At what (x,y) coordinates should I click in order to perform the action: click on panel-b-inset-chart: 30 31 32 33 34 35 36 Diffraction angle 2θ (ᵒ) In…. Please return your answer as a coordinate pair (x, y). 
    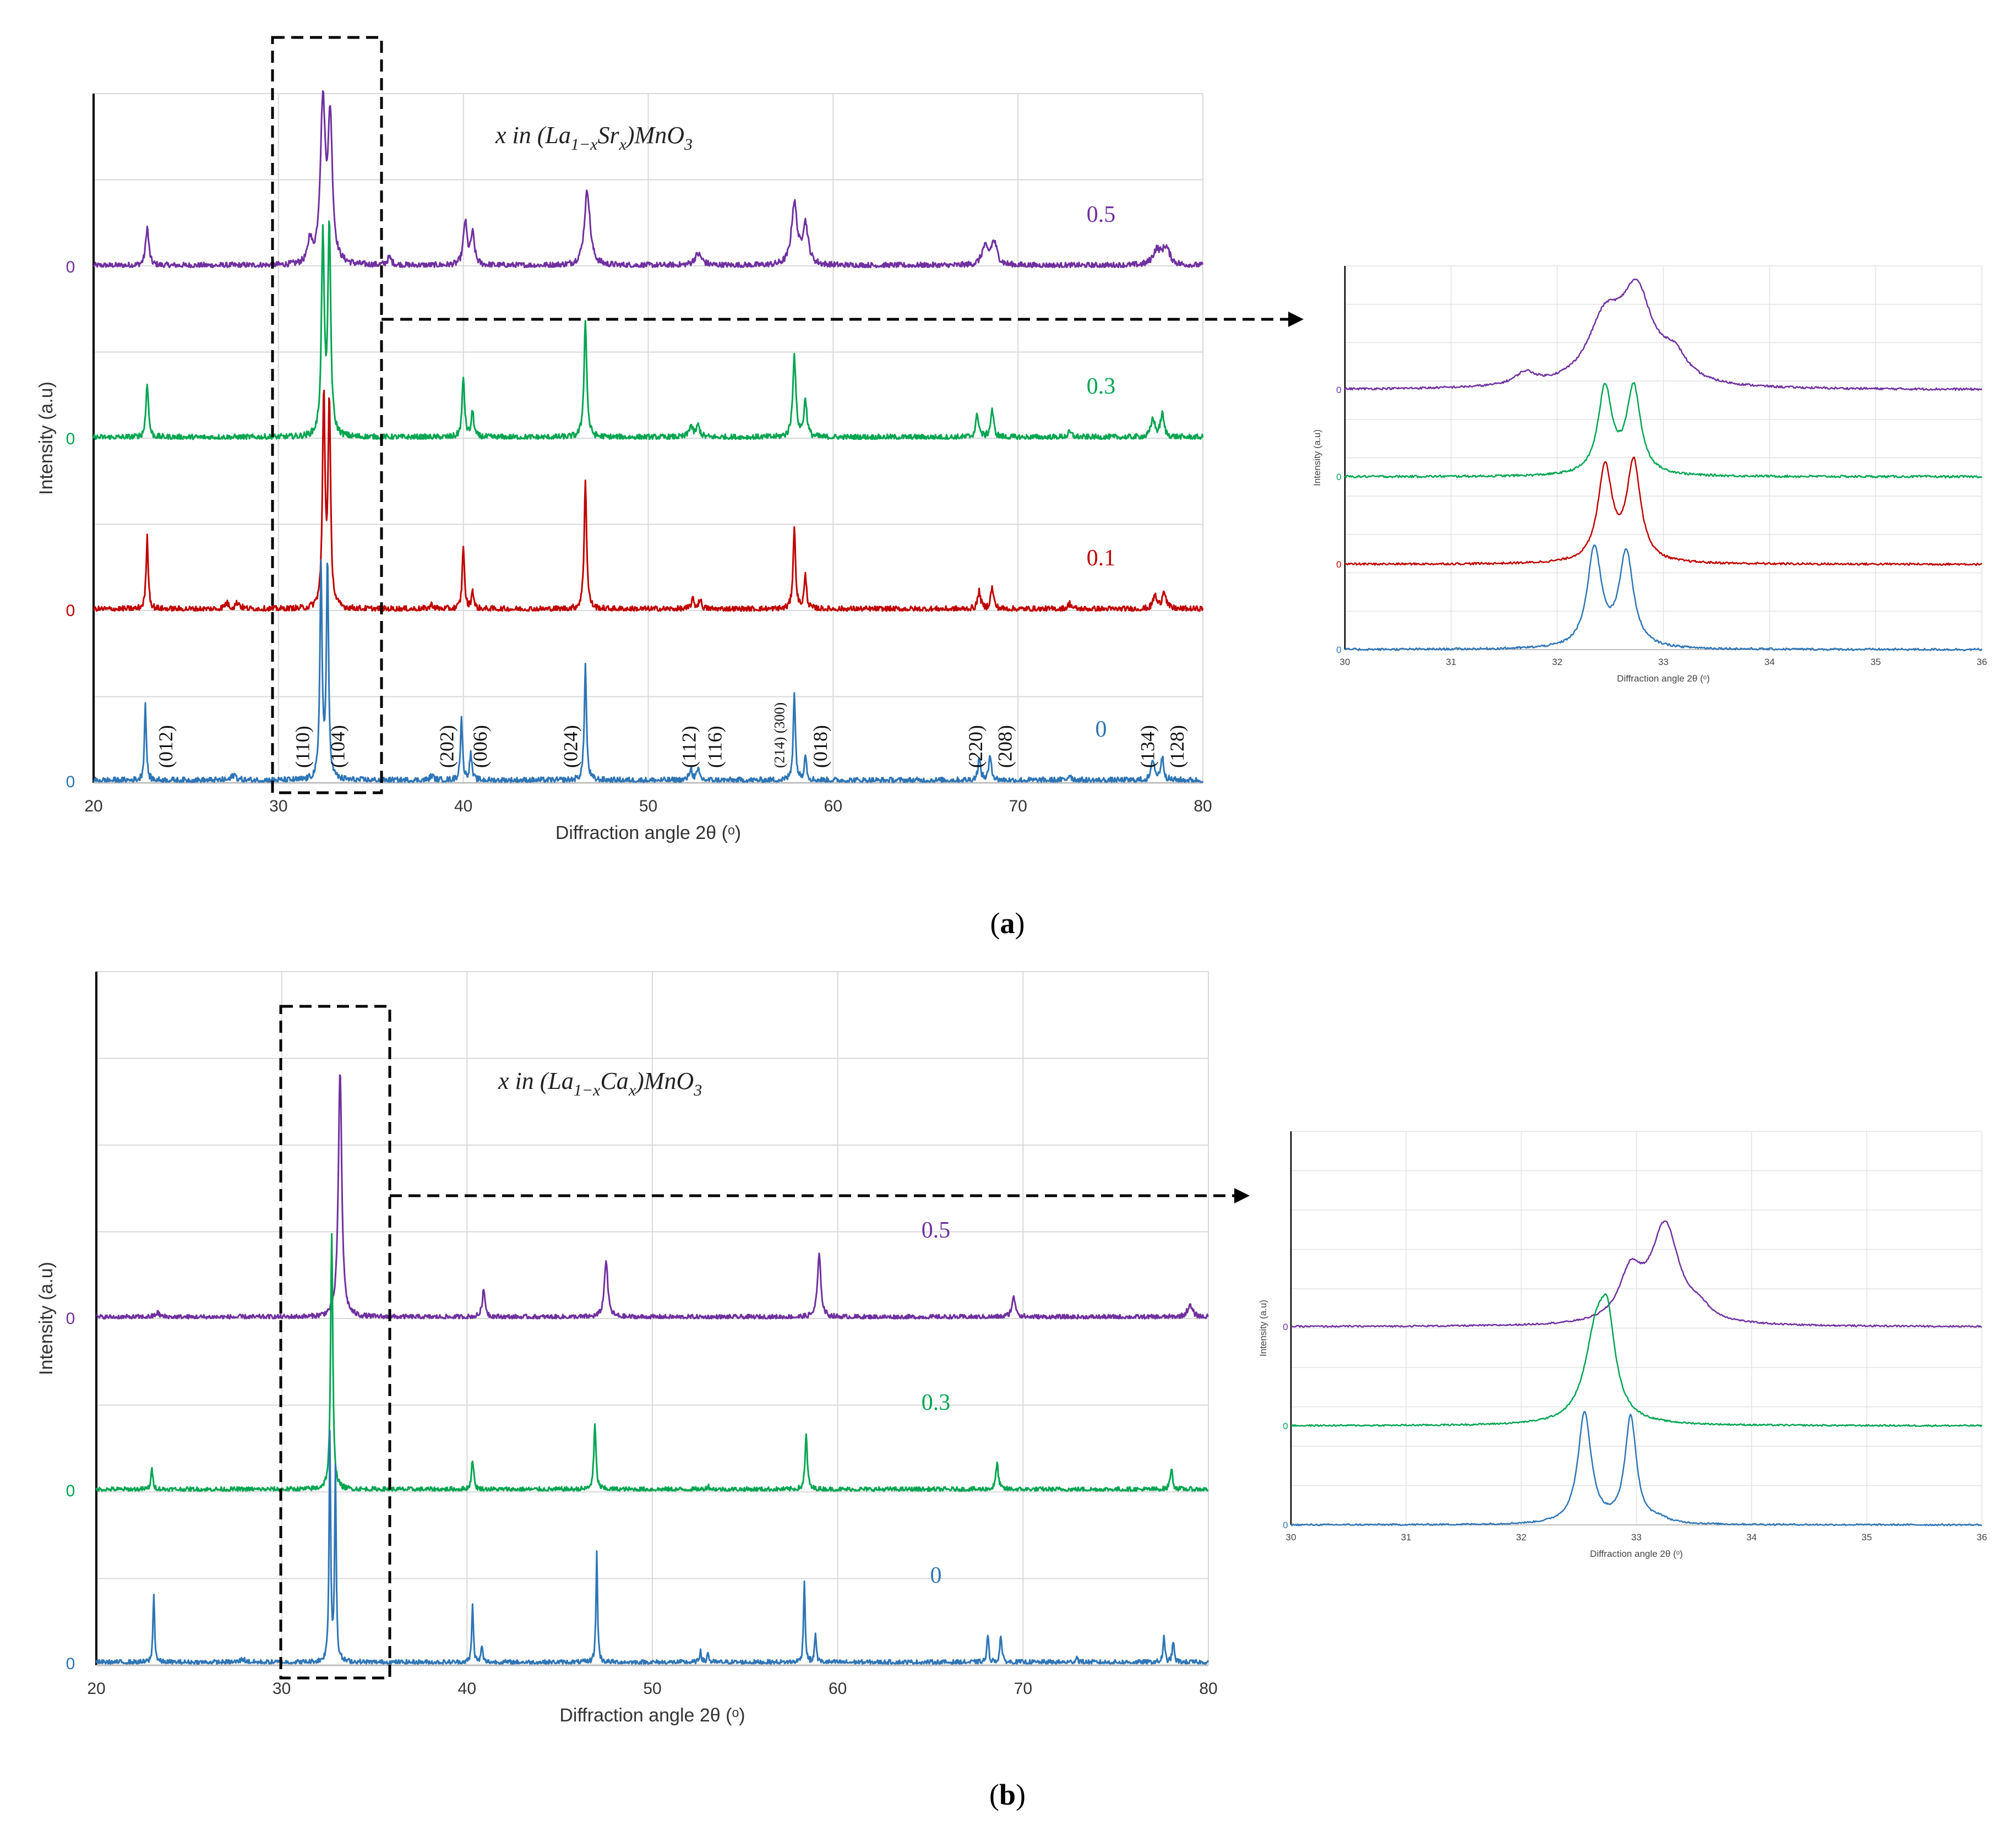
    Looking at the image, I should click on (1622, 1345).